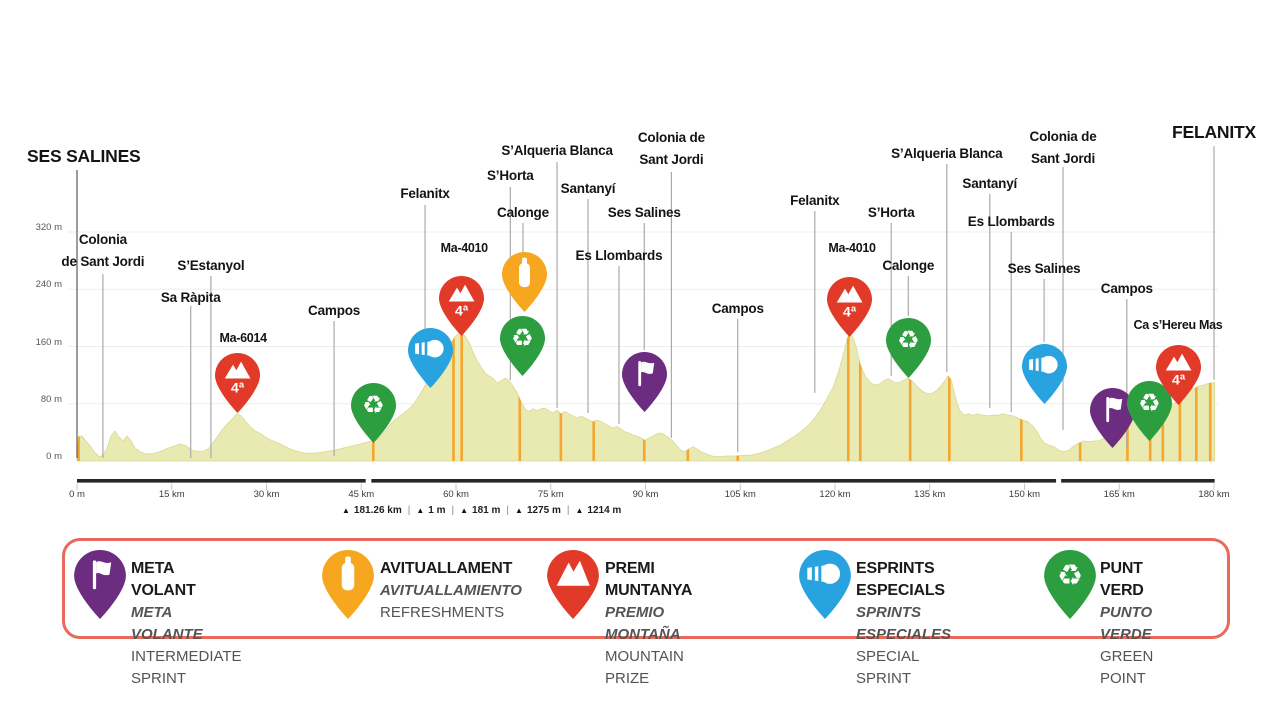 This screenshot has width=1280, height=720. Describe the element at coordinates (1214, 132) in the screenshot. I see `town-label: FELANITX` at that location.